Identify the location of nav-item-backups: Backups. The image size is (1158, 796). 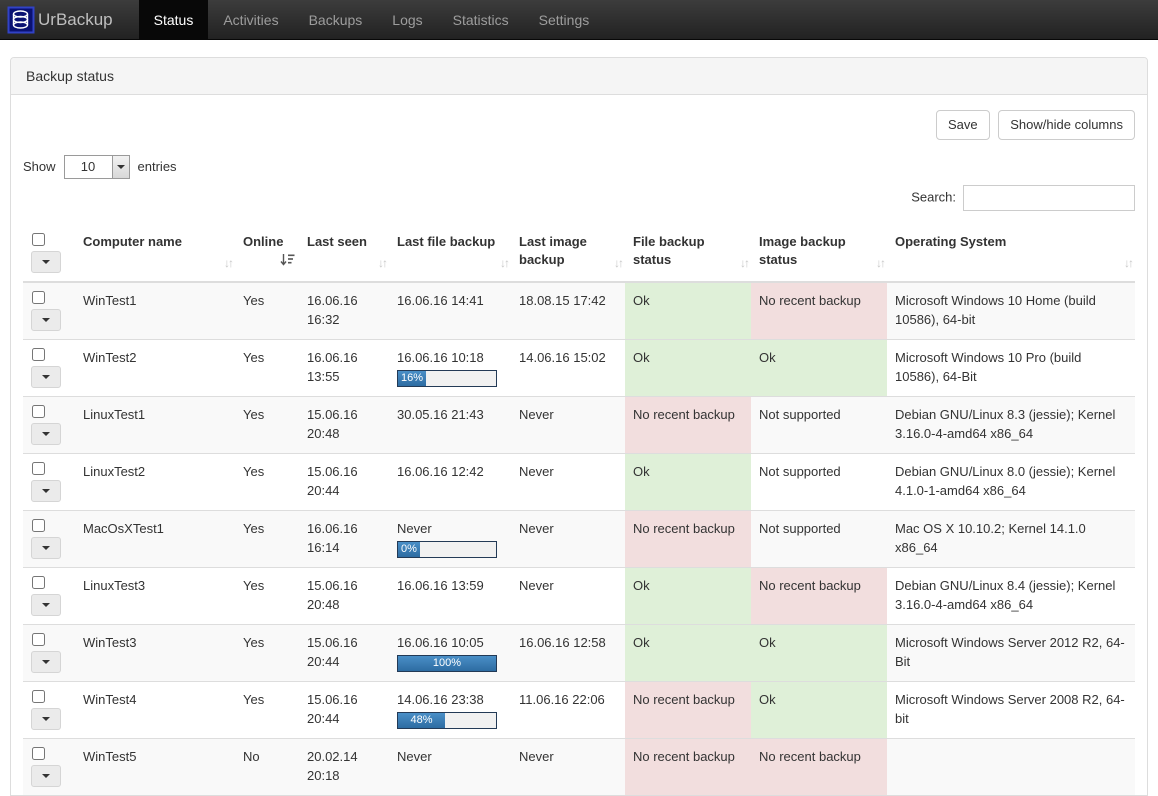
(335, 20).